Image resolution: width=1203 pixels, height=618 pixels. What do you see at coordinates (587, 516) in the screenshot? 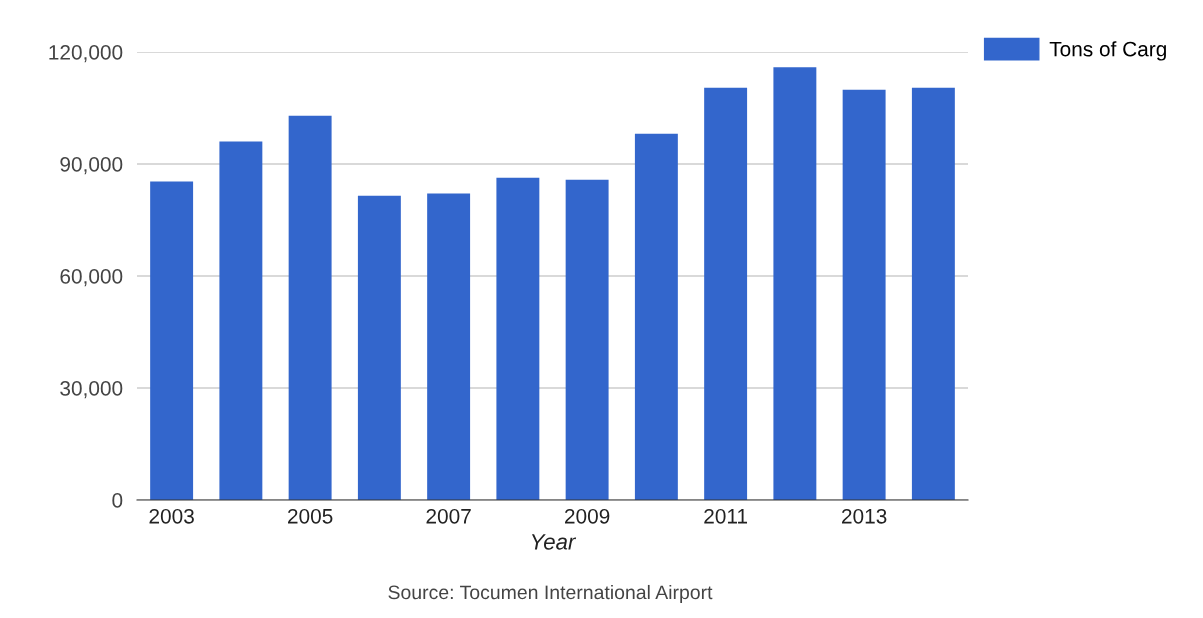
I see `x-tick-label: 2009` at bounding box center [587, 516].